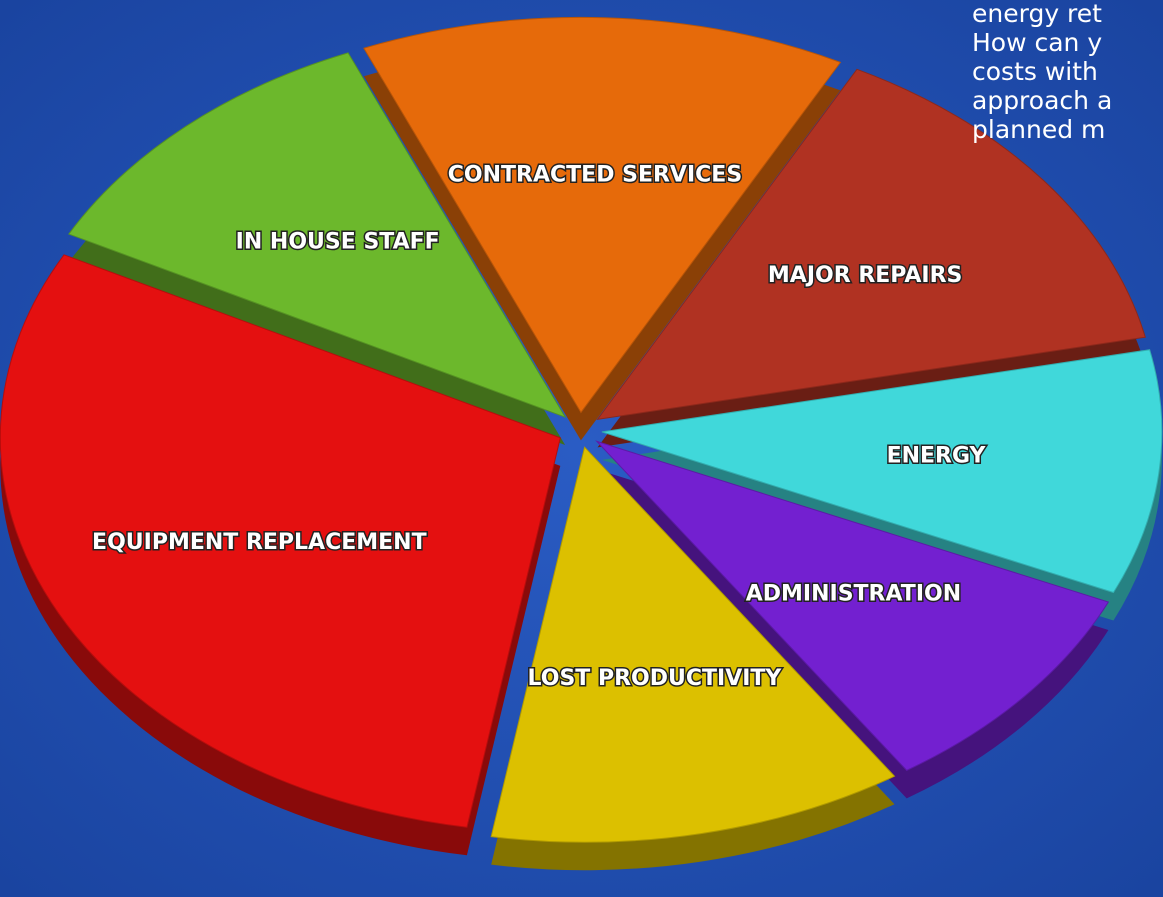 This screenshot has width=1163, height=897. What do you see at coordinates (1037, 42) in the screenshot?
I see `text-line: How can y` at bounding box center [1037, 42].